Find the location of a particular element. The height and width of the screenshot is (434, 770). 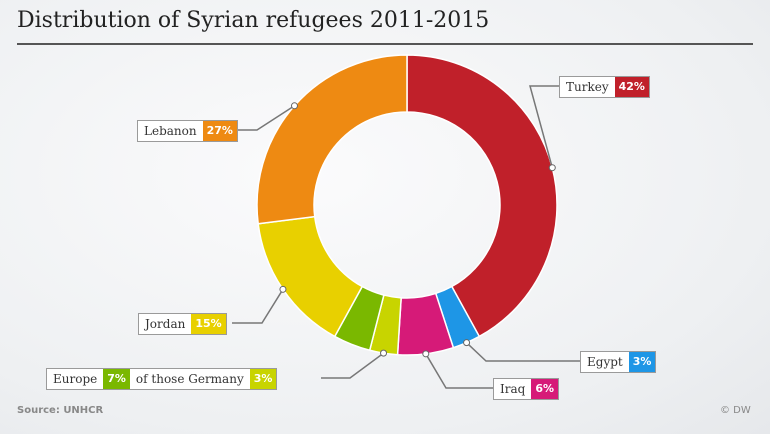

label-text: Egypt is located at coordinates (605, 362).